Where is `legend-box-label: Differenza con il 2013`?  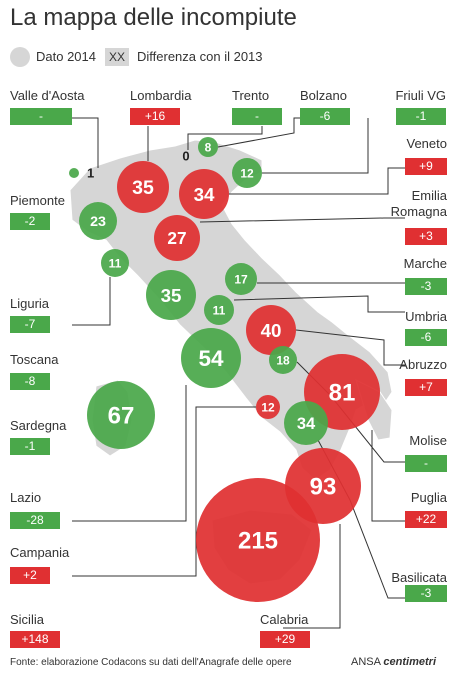 legend-box-label: Differenza con il 2013 is located at coordinates (200, 56).